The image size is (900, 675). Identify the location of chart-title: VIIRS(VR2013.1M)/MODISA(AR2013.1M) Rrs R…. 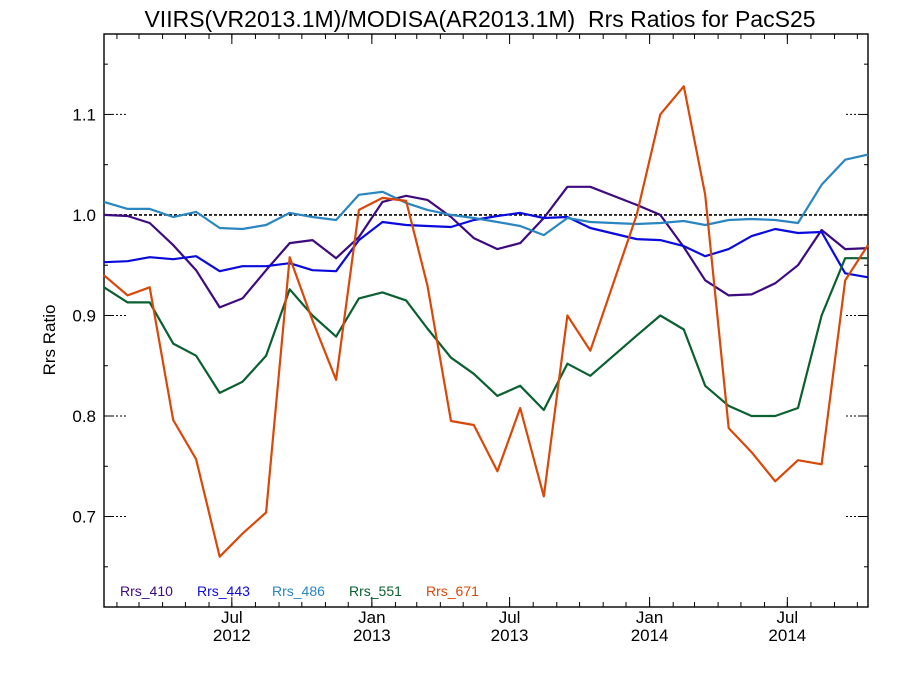
(480, 19).